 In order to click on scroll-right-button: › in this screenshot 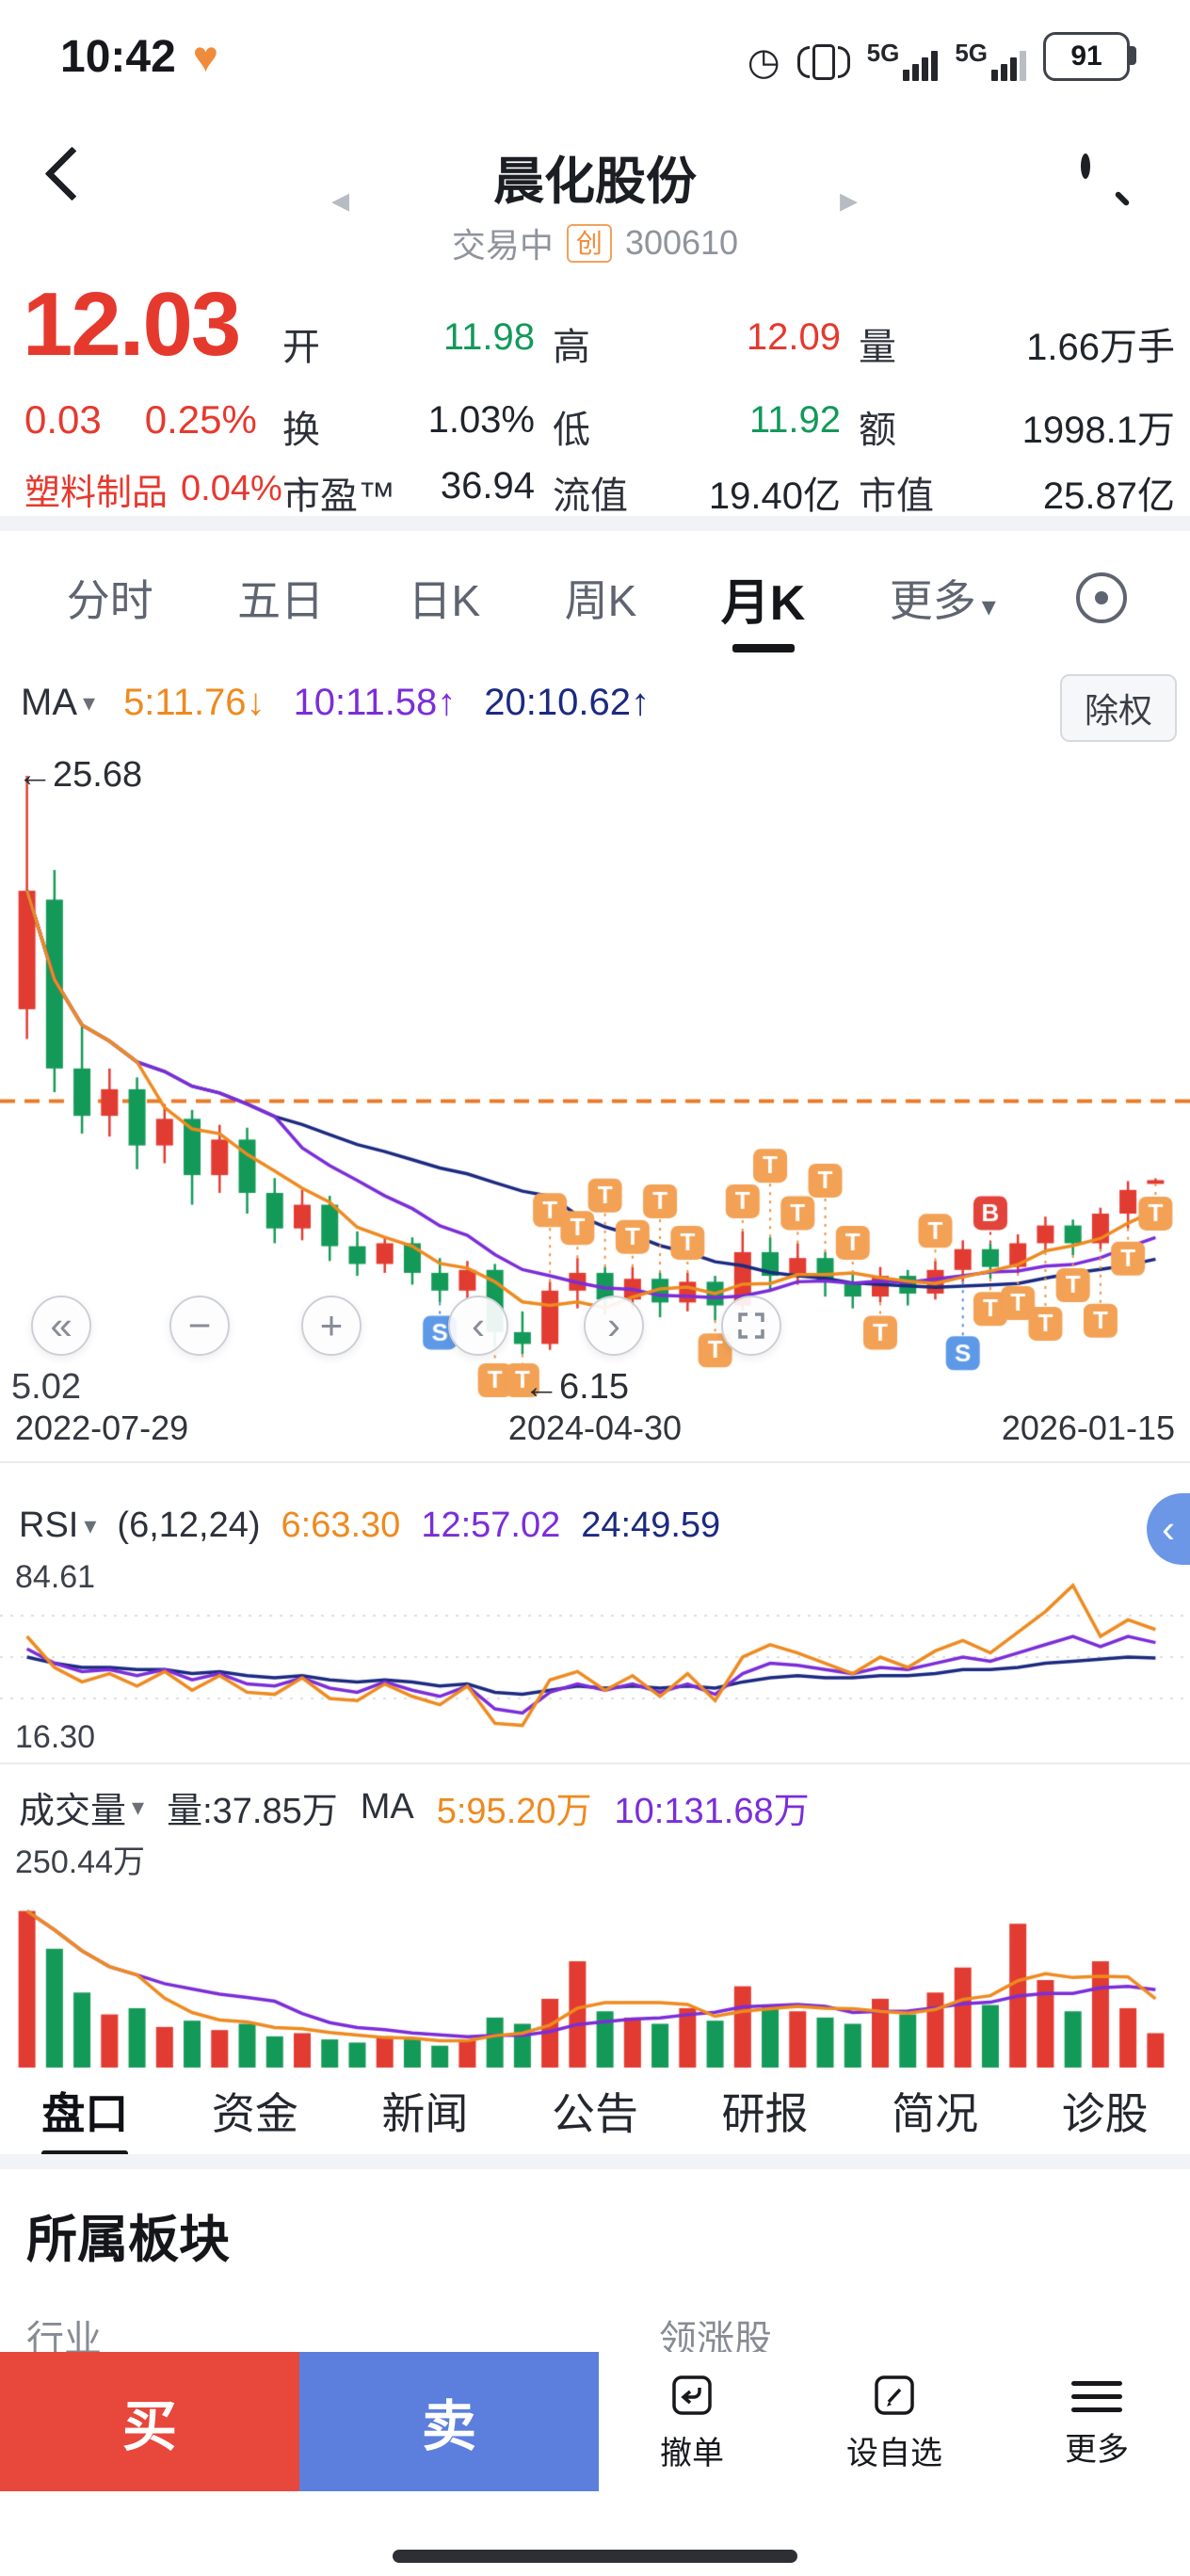, I will do `click(614, 1326)`.